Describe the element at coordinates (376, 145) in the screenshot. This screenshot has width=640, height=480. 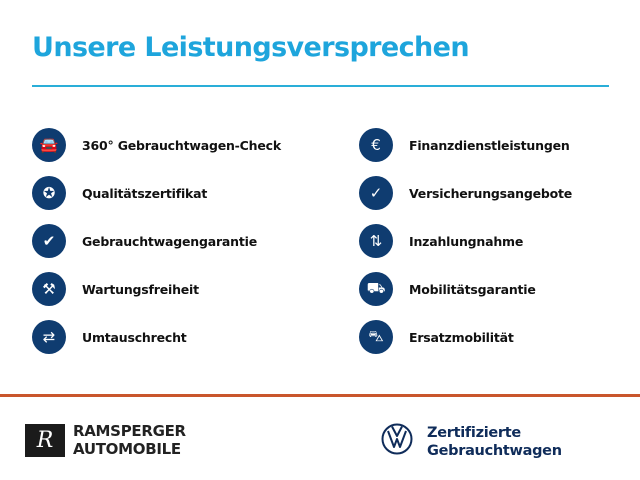
I see `coins-euro-icon: €` at that location.